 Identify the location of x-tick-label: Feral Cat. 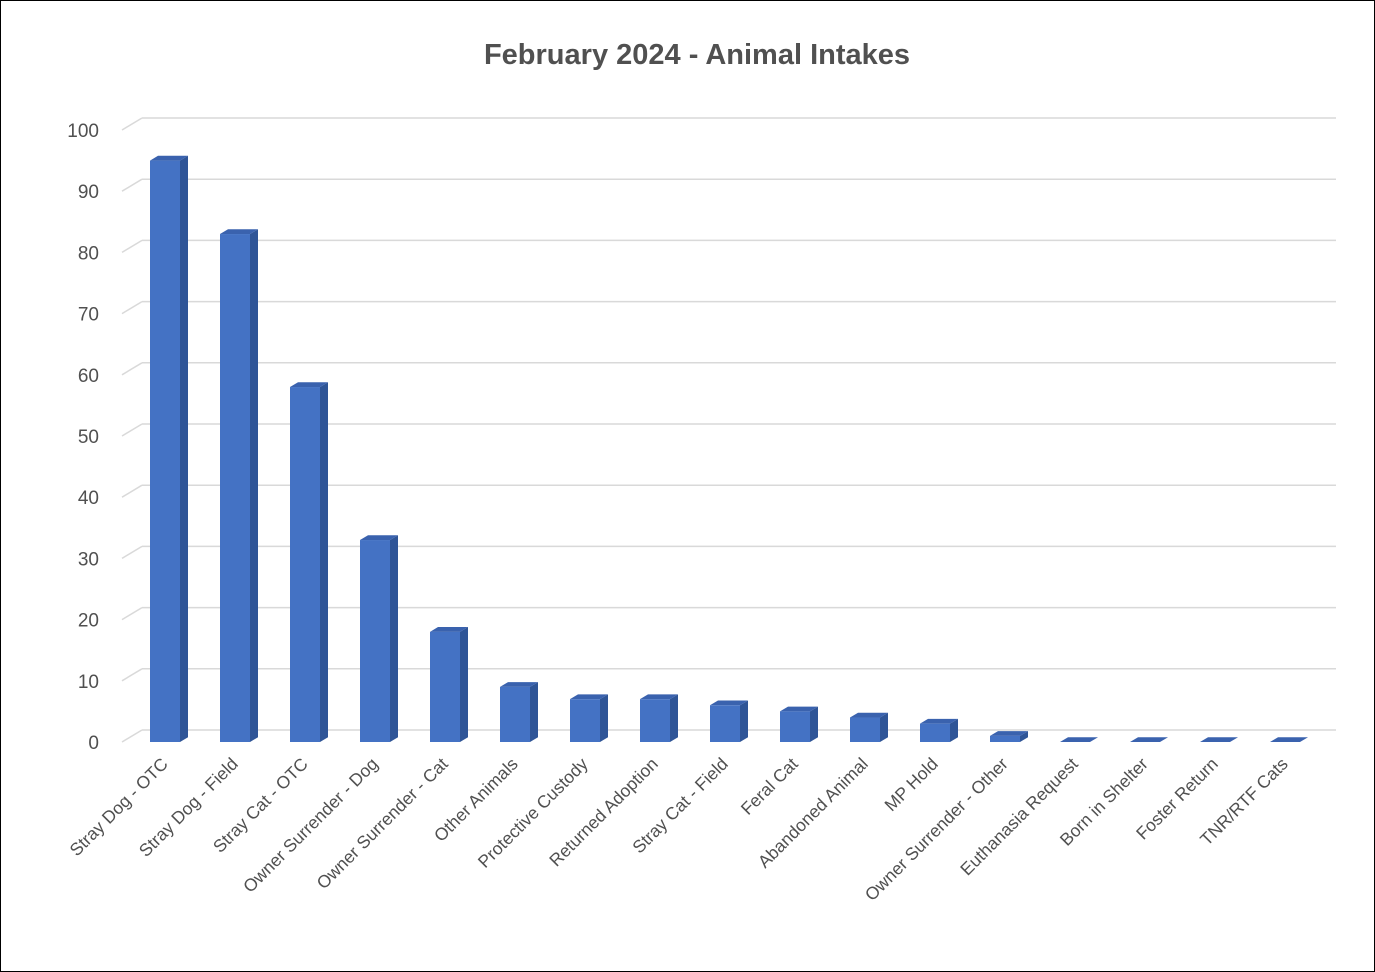
(769, 786).